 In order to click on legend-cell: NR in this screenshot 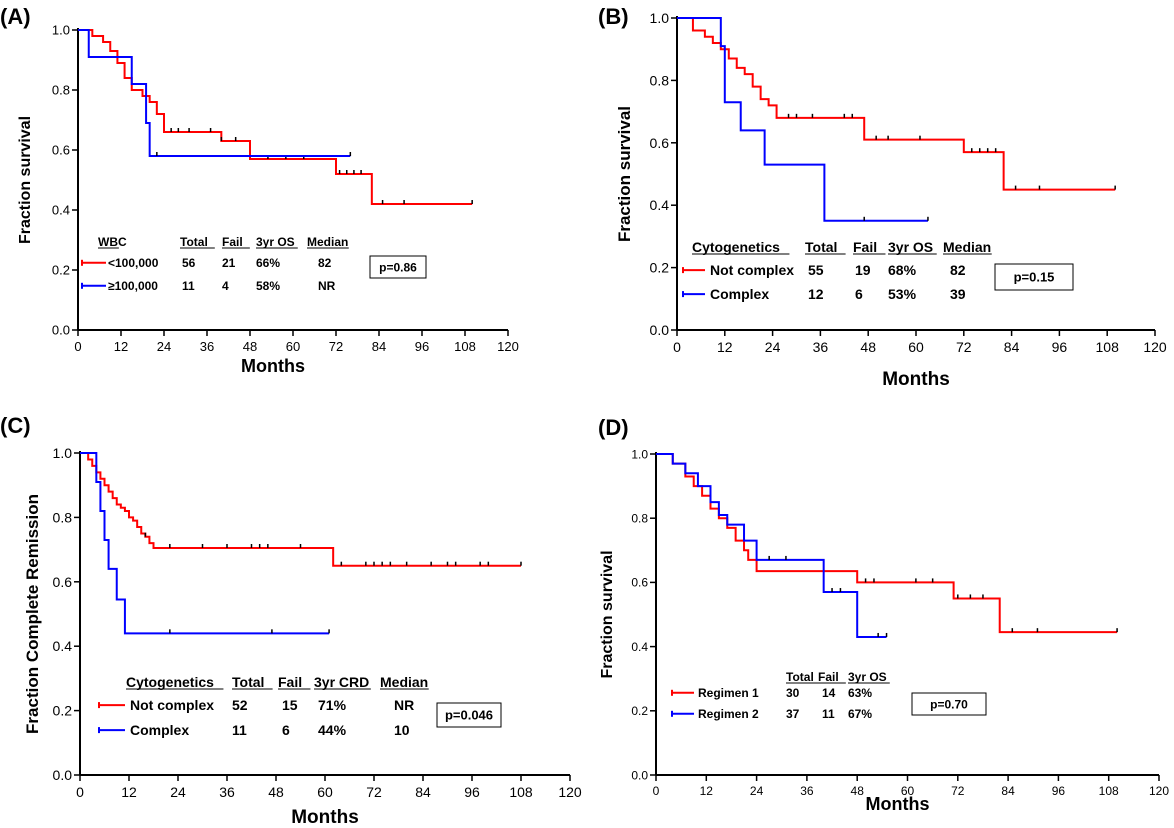, I will do `click(404, 705)`.